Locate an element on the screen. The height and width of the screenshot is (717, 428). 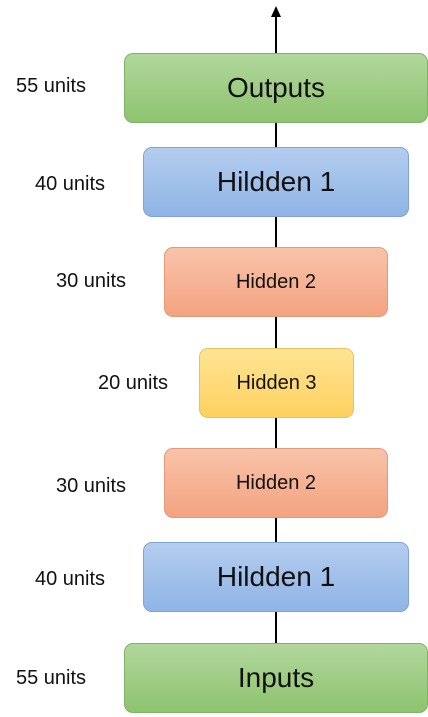
units-label-hidden-3: 20 units is located at coordinates (133, 383).